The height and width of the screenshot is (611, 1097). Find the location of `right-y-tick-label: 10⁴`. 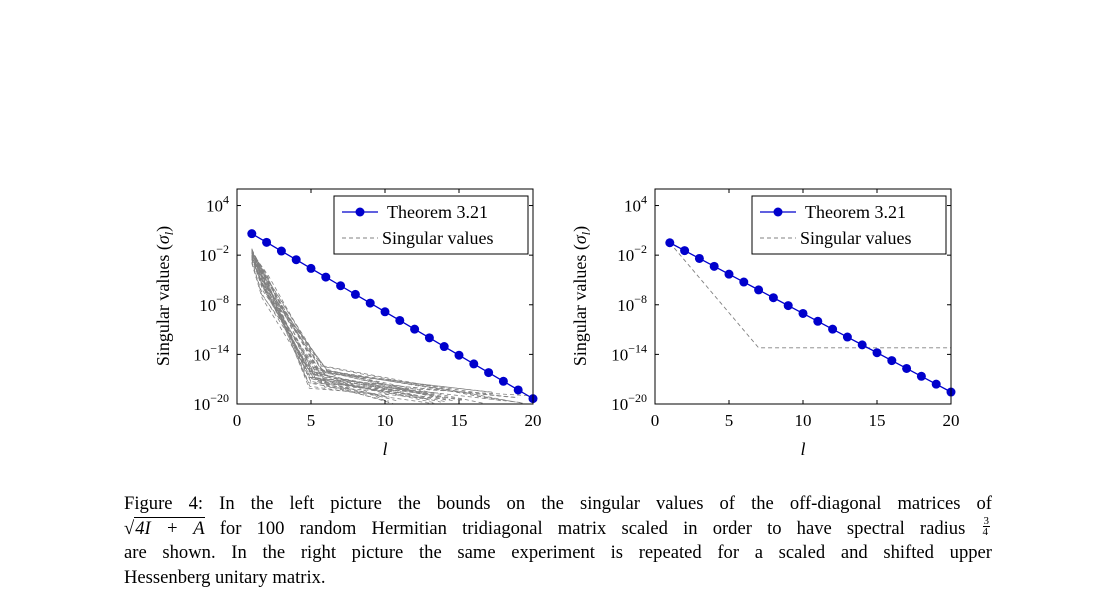

right-y-tick-label: 10⁴ is located at coordinates (635, 204).